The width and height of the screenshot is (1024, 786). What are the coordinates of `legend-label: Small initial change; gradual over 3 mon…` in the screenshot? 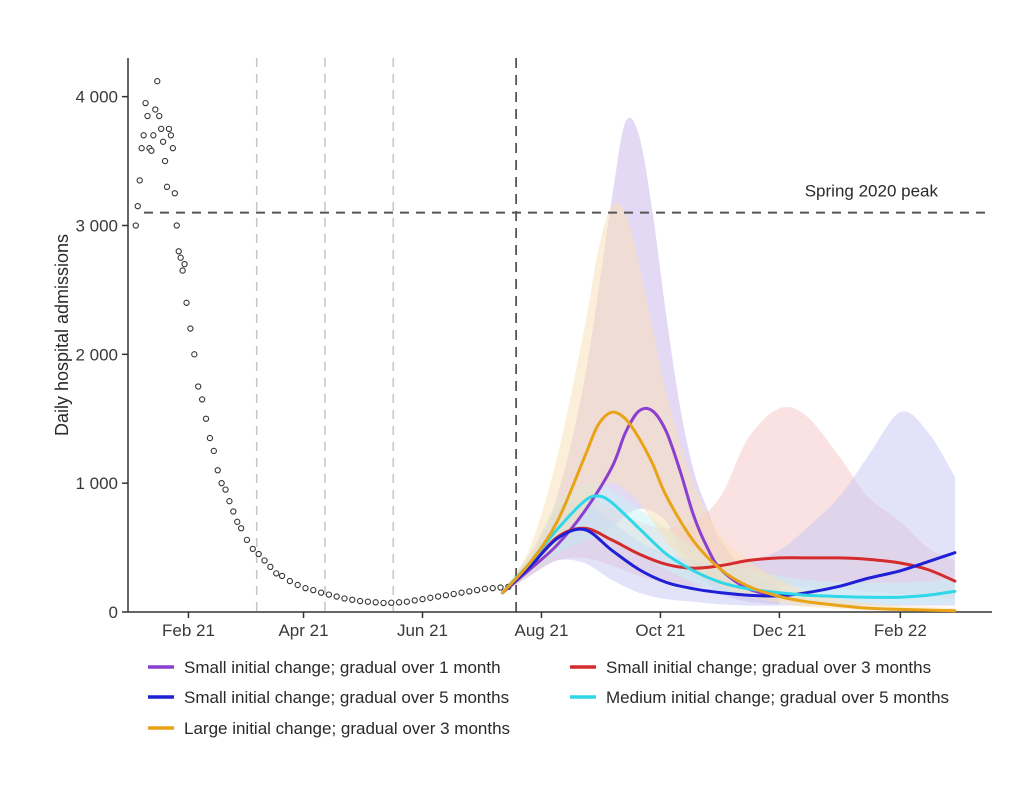 It's located at (768, 667).